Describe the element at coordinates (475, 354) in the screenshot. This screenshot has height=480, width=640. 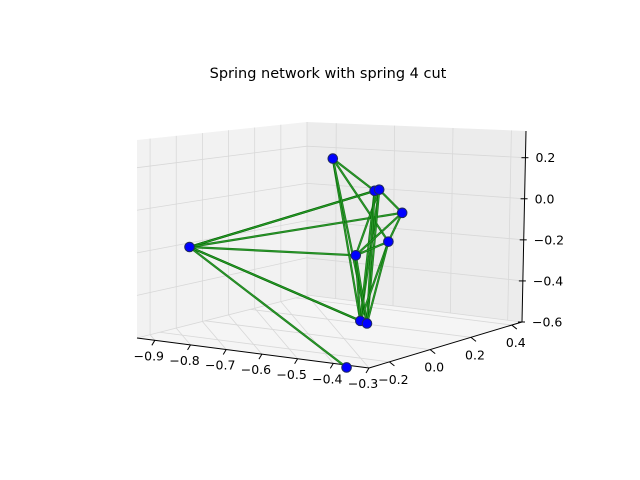
I see `y-tick-label: 0.2` at that location.